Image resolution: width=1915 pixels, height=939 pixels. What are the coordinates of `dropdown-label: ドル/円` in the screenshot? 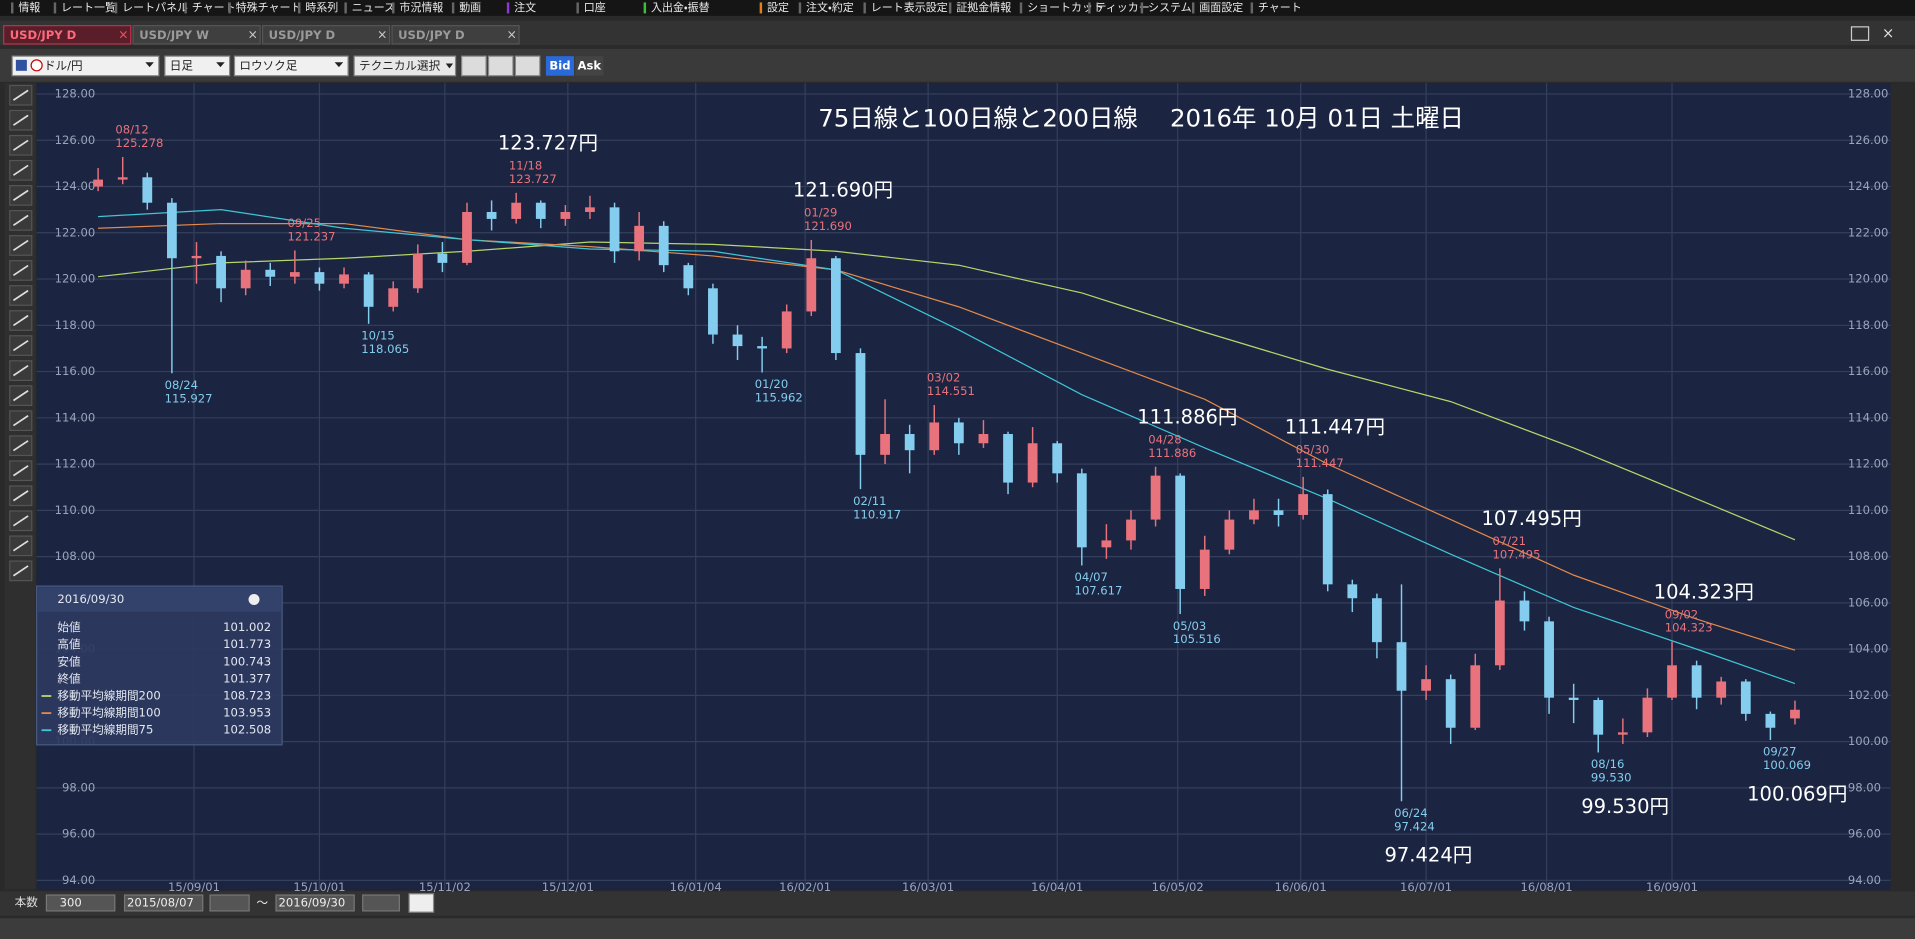 It's located at (63, 65).